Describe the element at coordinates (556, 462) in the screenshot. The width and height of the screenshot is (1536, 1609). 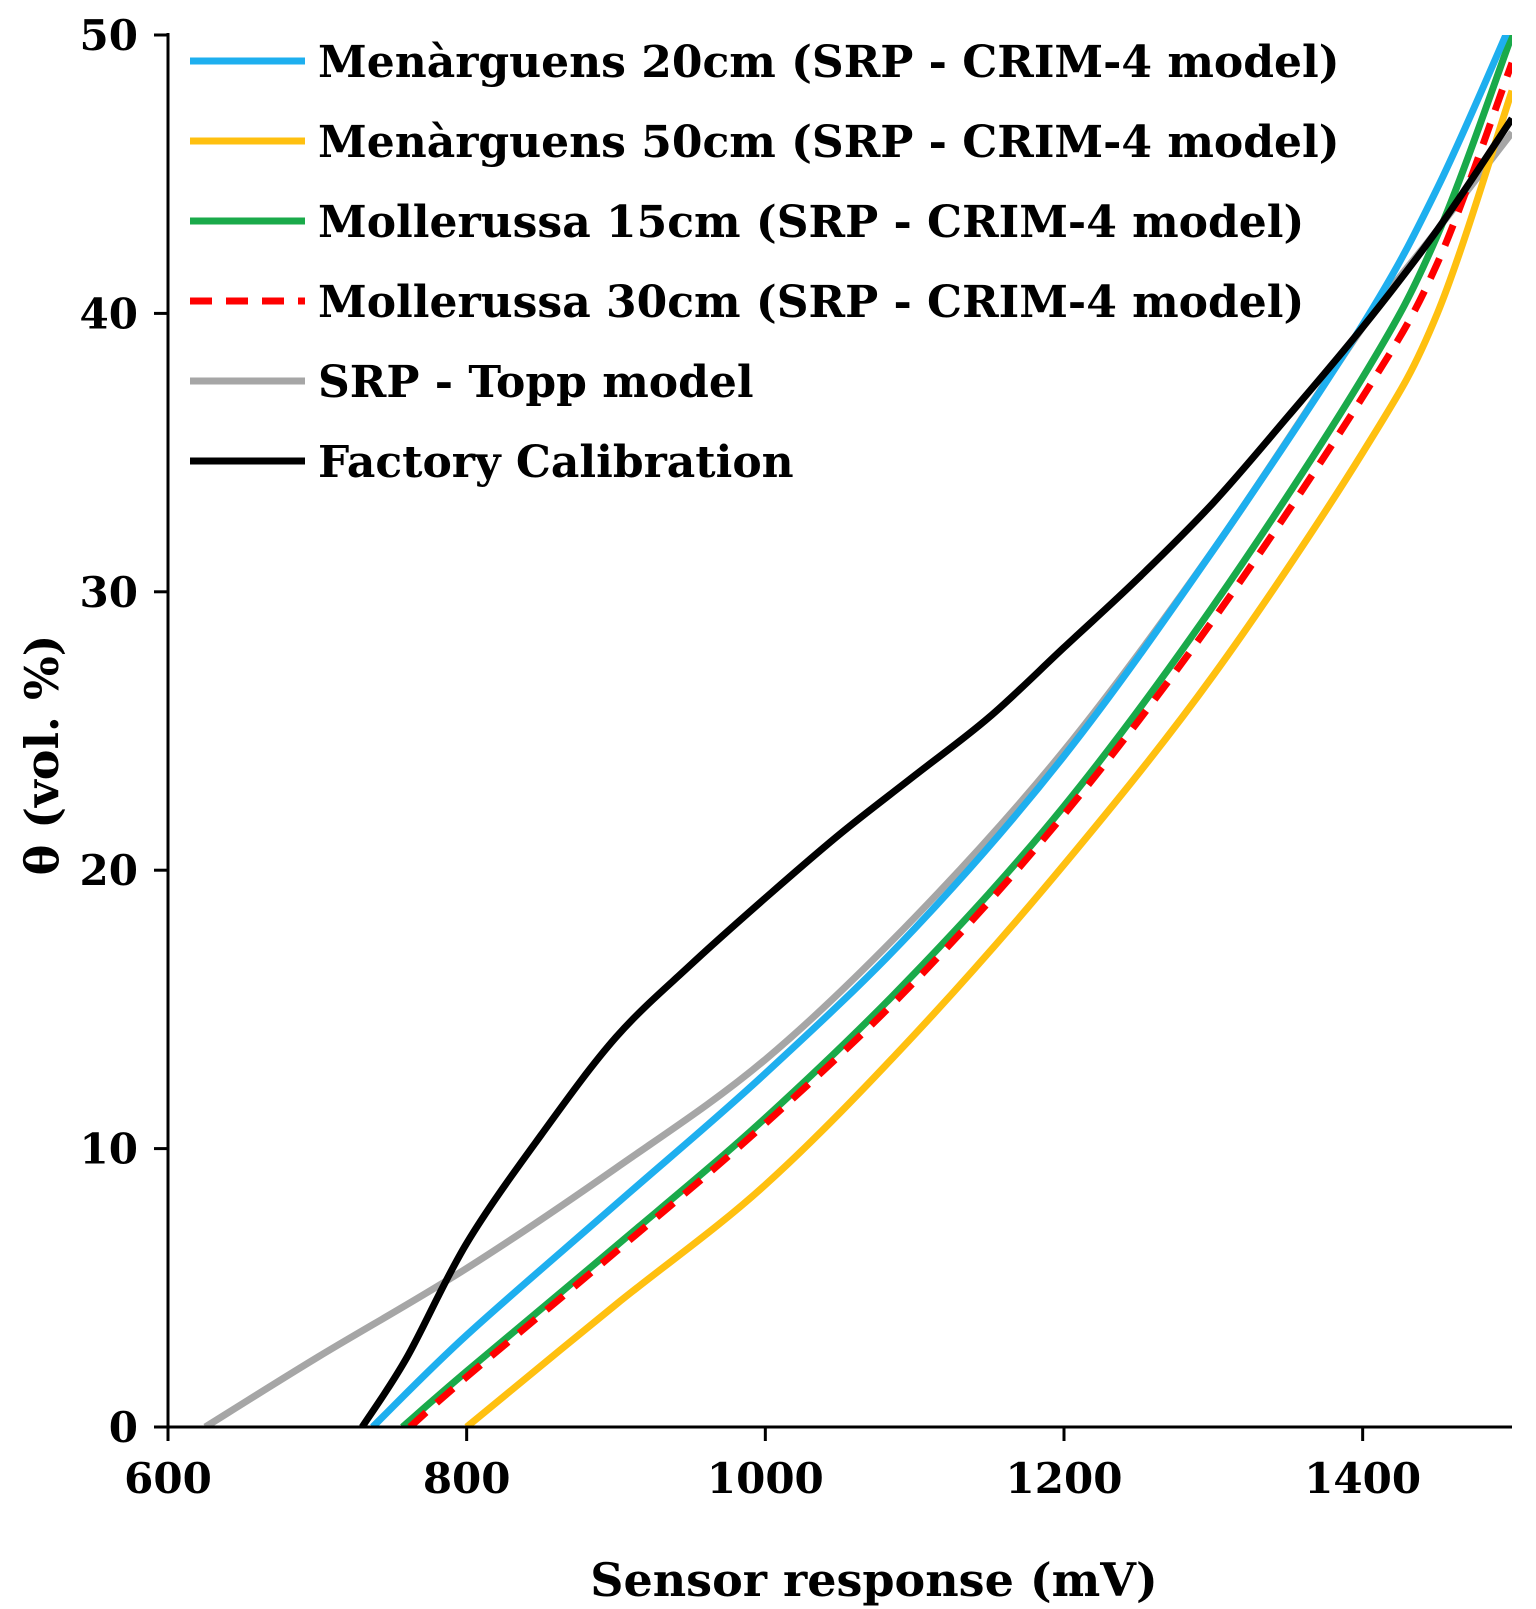
I see `legend-label-6: Factory Calibration` at that location.